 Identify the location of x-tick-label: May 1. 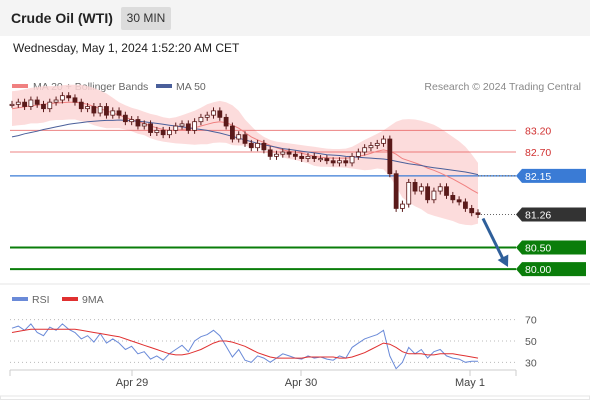
(470, 383).